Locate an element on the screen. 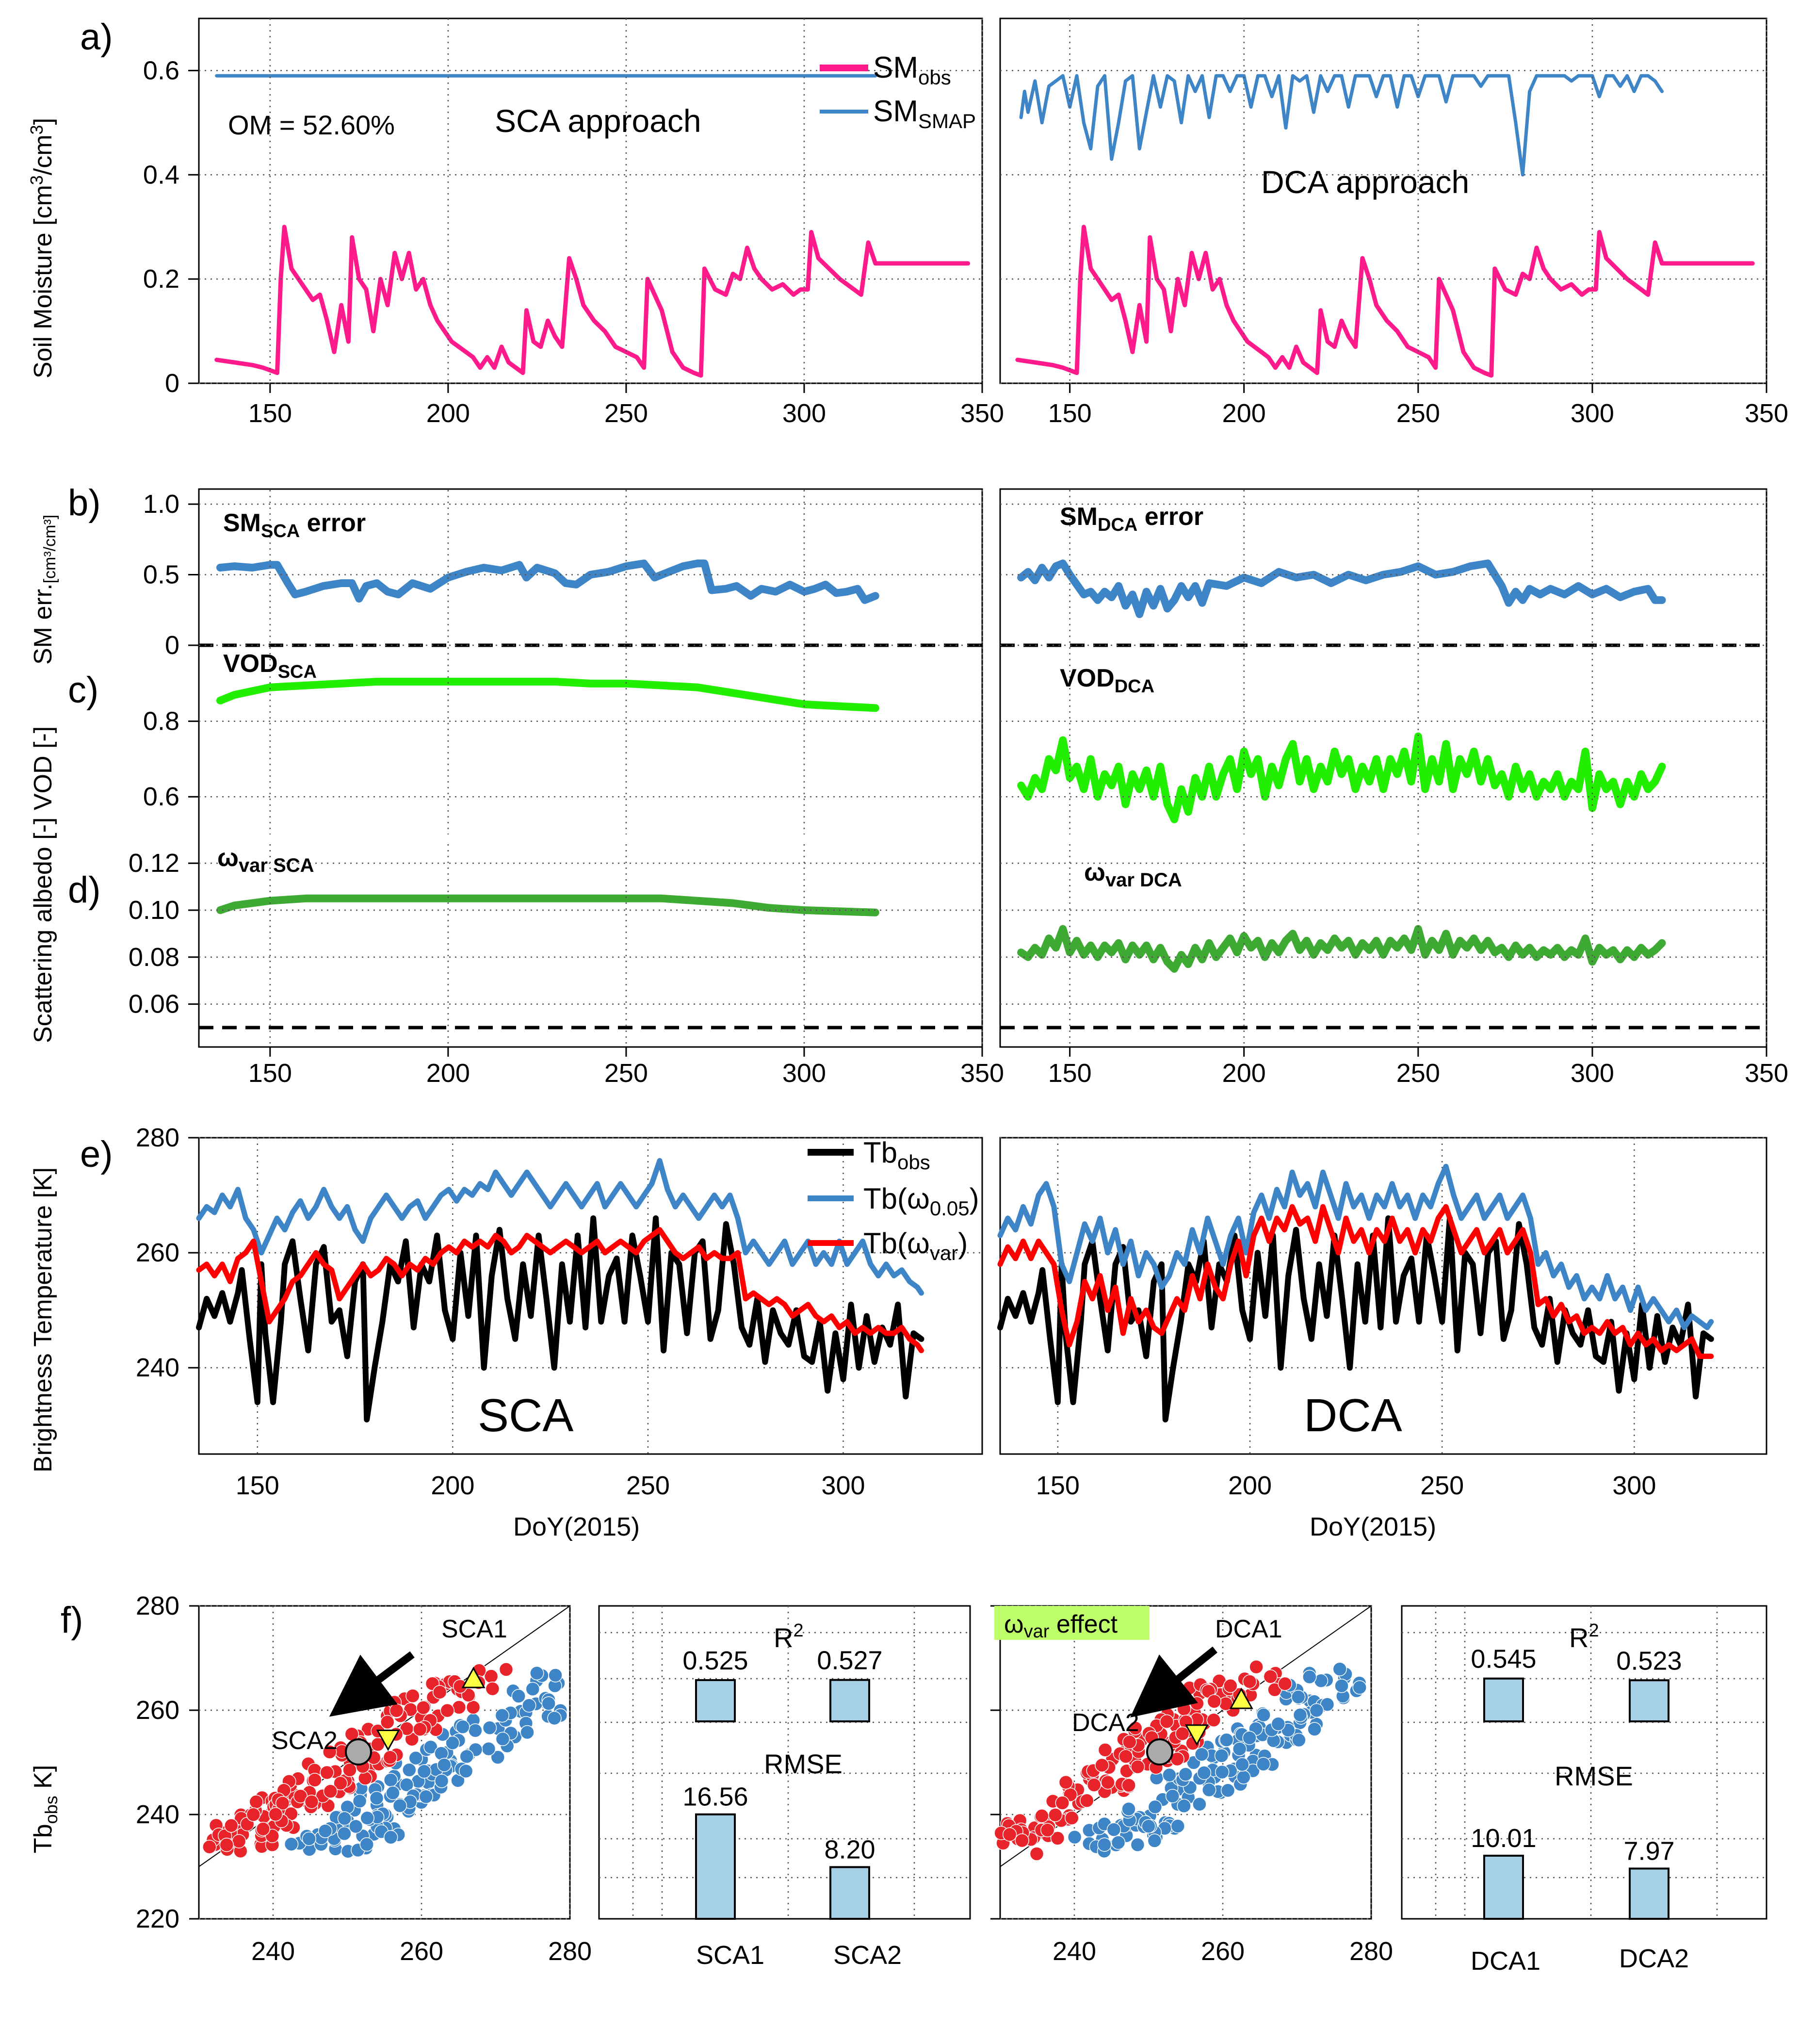  xtick-a-right-0: 150 is located at coordinates (1070, 413).